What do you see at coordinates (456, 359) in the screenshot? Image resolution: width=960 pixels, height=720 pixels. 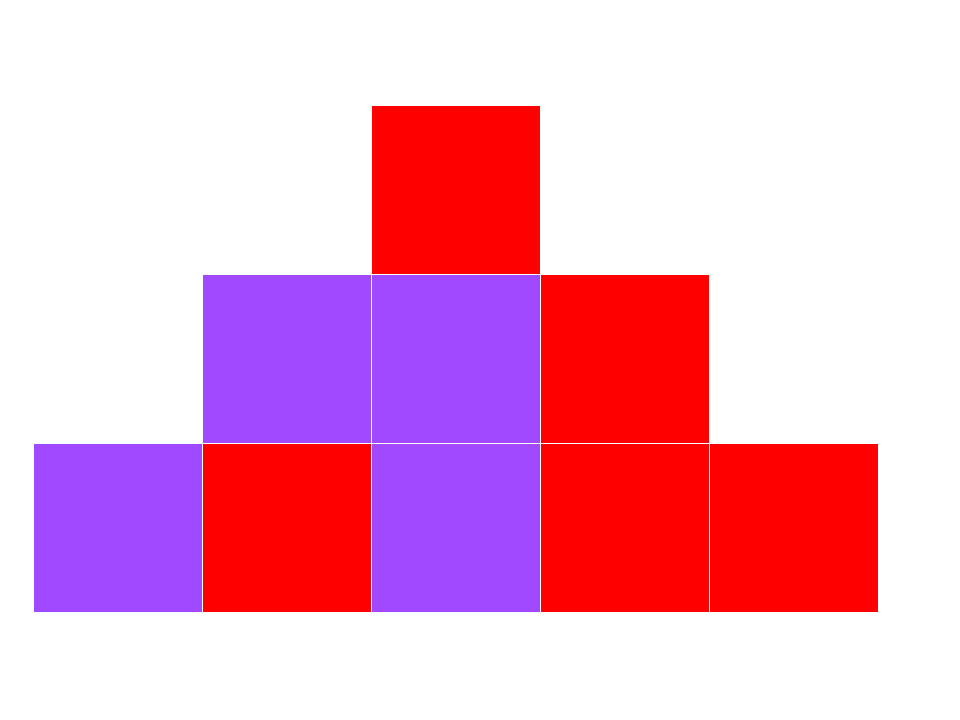 I see `tile-purple-r1-c2` at bounding box center [456, 359].